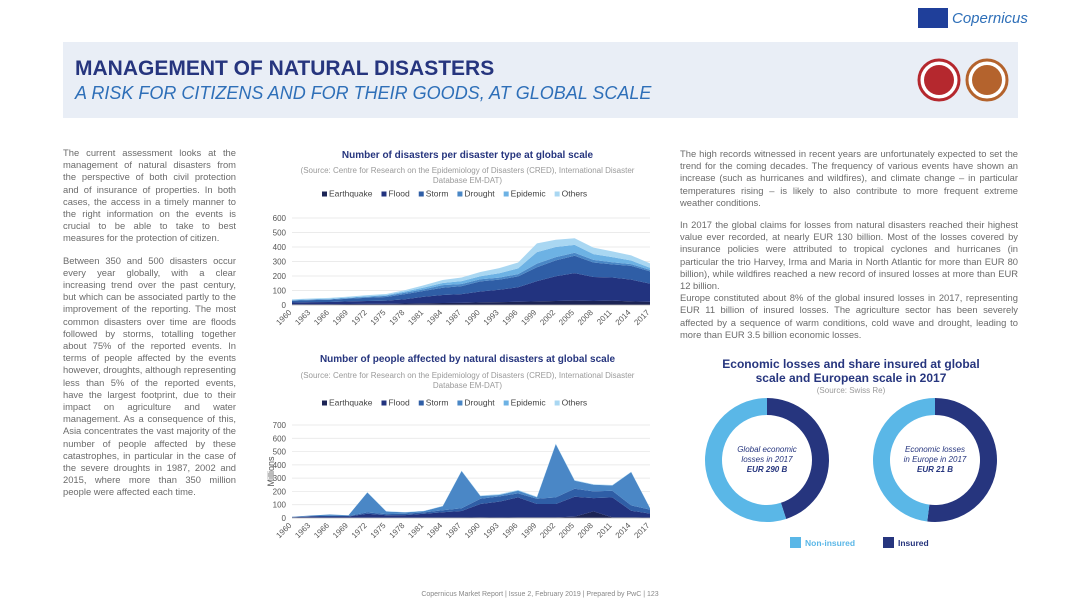 The image size is (1080, 607). Describe the element at coordinates (566, 530) in the screenshot. I see `x-tick-label: 2005` at that location.